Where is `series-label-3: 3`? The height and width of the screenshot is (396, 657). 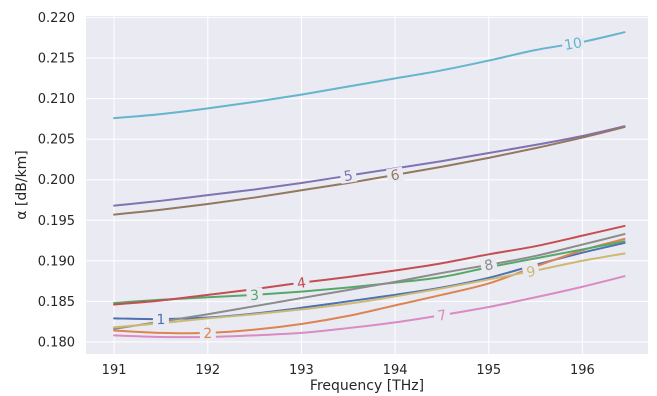
series-label-3: 3 is located at coordinates (255, 296).